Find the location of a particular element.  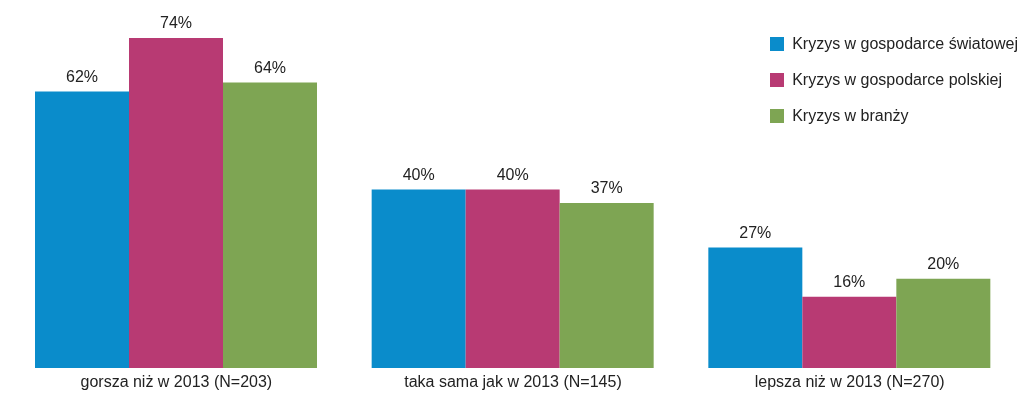

legend-label: Kryzys w gospodarce polskiej is located at coordinates (897, 80).